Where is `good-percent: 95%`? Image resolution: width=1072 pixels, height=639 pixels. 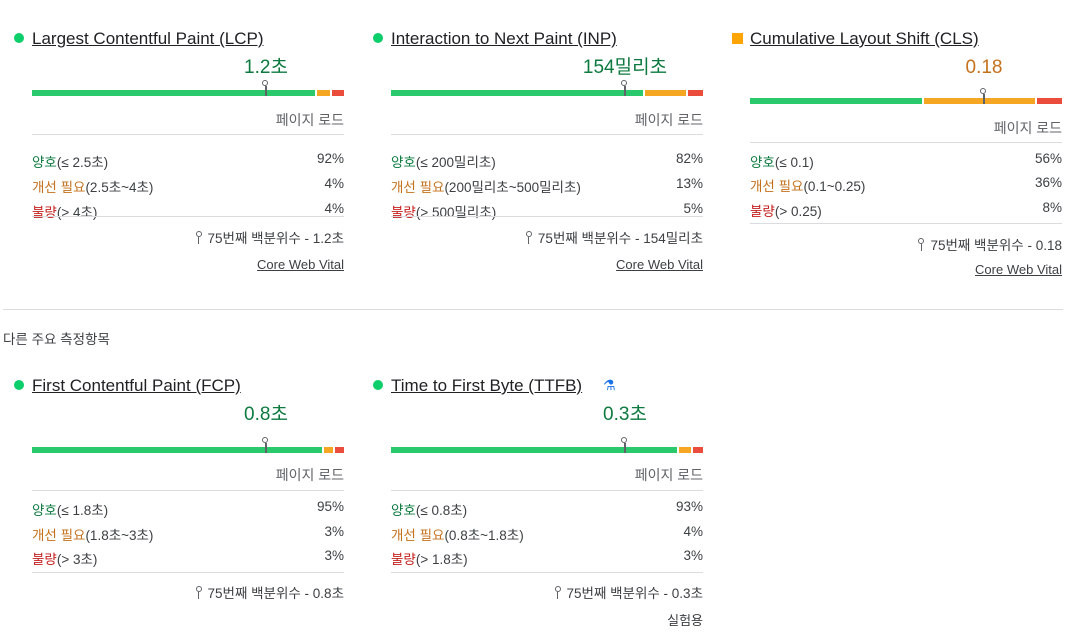 good-percent: 95% is located at coordinates (330, 506).